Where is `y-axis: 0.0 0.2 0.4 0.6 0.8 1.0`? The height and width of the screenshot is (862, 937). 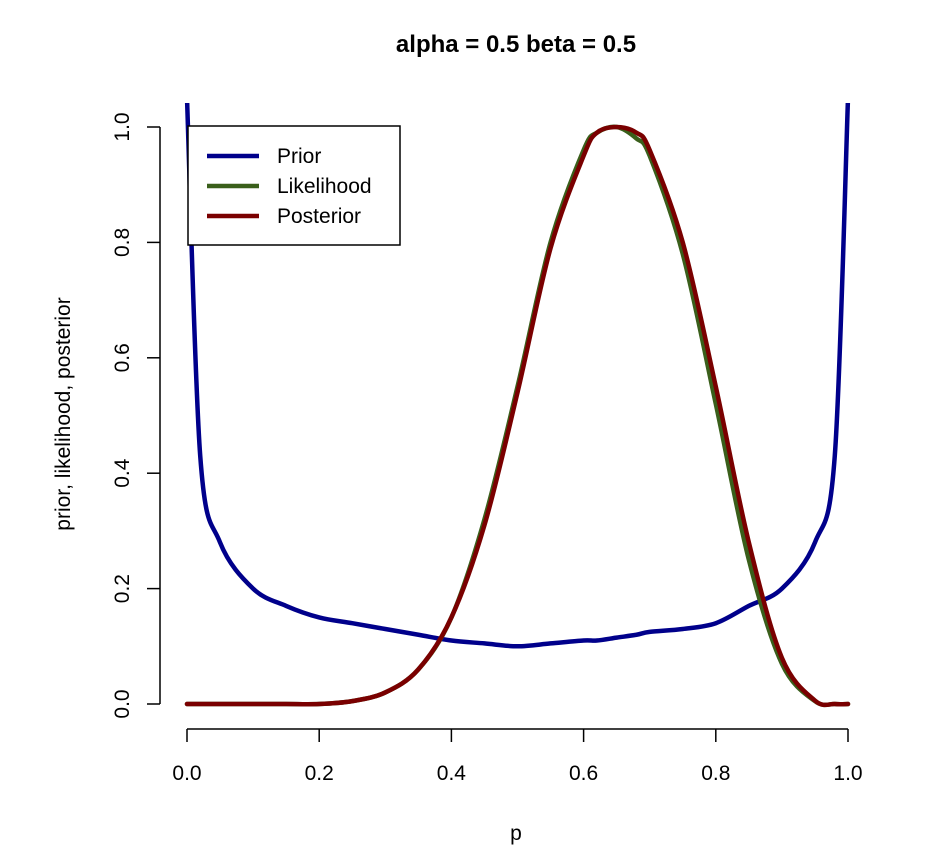 y-axis: 0.0 0.2 0.4 0.6 0.8 1.0 is located at coordinates (136, 415).